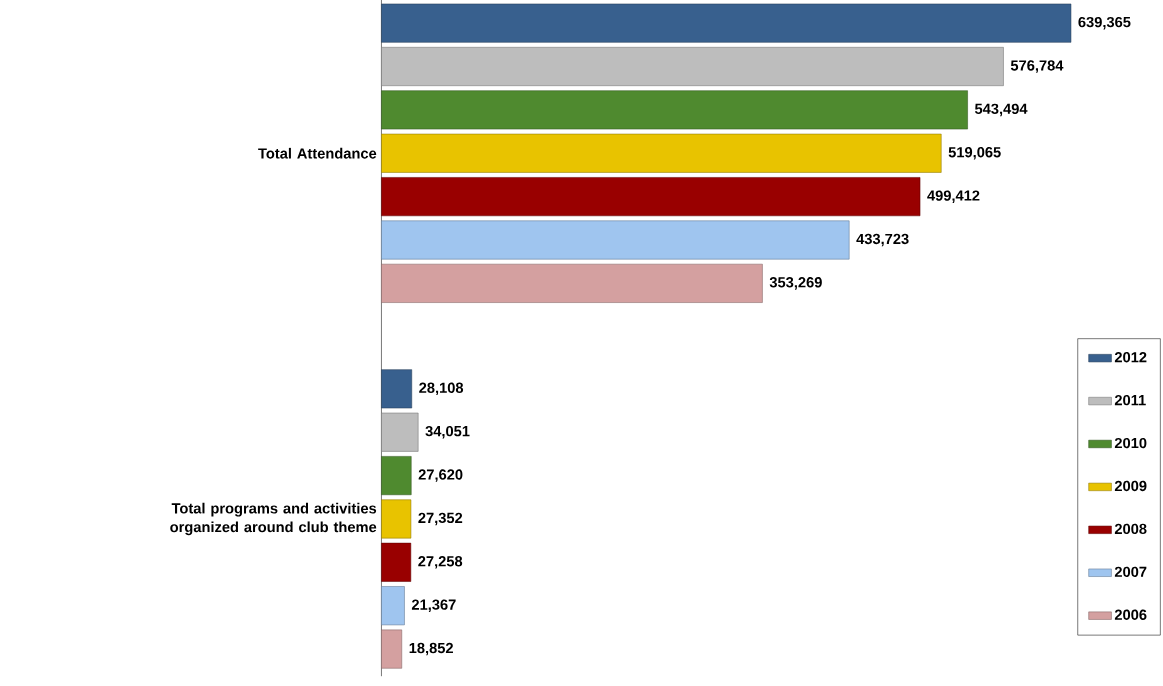 This screenshot has width=1163, height=686. What do you see at coordinates (440, 476) in the screenshot?
I see `data-label: 27,620` at bounding box center [440, 476].